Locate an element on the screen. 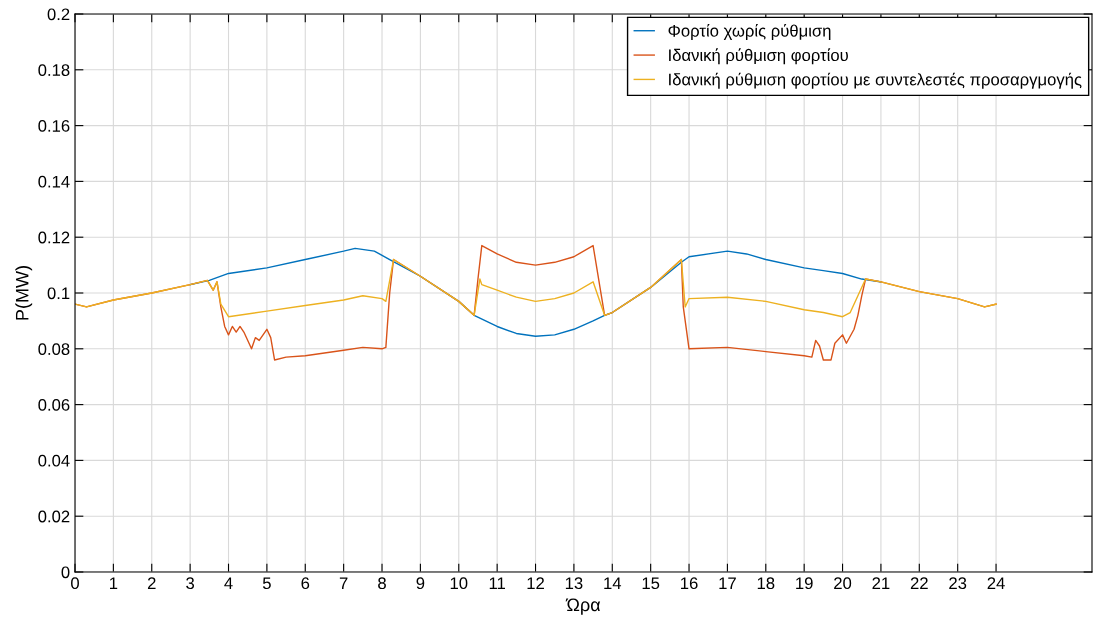 This screenshot has height=637, width=1094. x-tick-label: 21 is located at coordinates (881, 583).